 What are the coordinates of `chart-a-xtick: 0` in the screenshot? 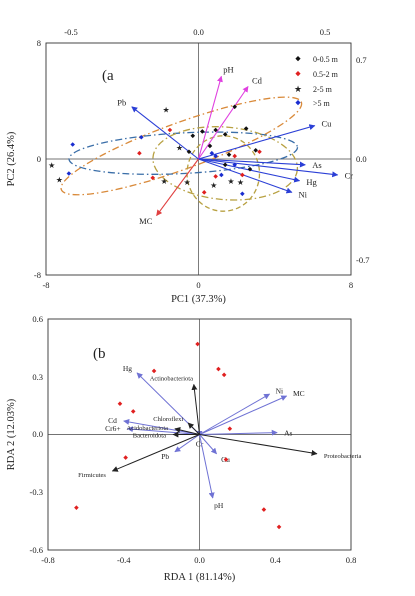 It's located at (198, 285).